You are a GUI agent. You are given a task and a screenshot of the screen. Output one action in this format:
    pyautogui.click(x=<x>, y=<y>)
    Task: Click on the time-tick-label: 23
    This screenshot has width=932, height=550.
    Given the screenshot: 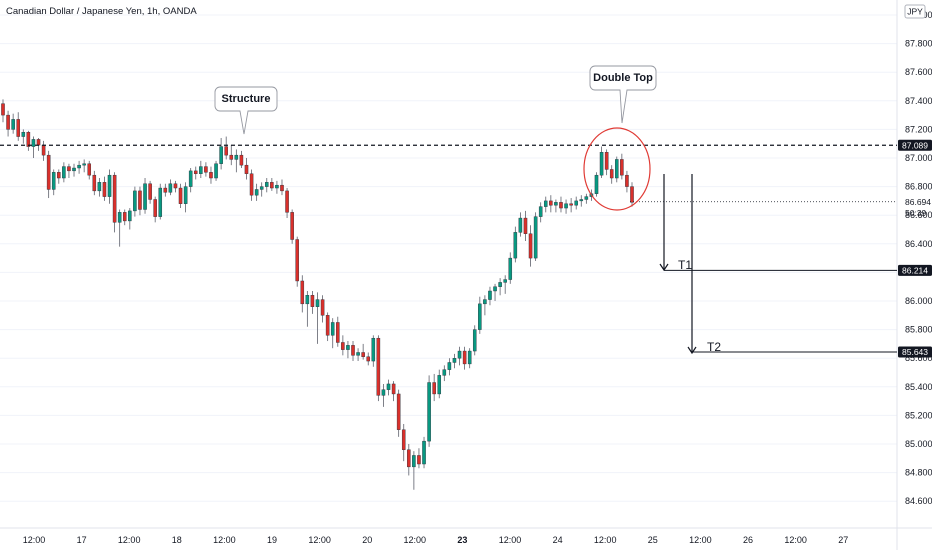 What is the action you would take?
    pyautogui.click(x=462, y=540)
    